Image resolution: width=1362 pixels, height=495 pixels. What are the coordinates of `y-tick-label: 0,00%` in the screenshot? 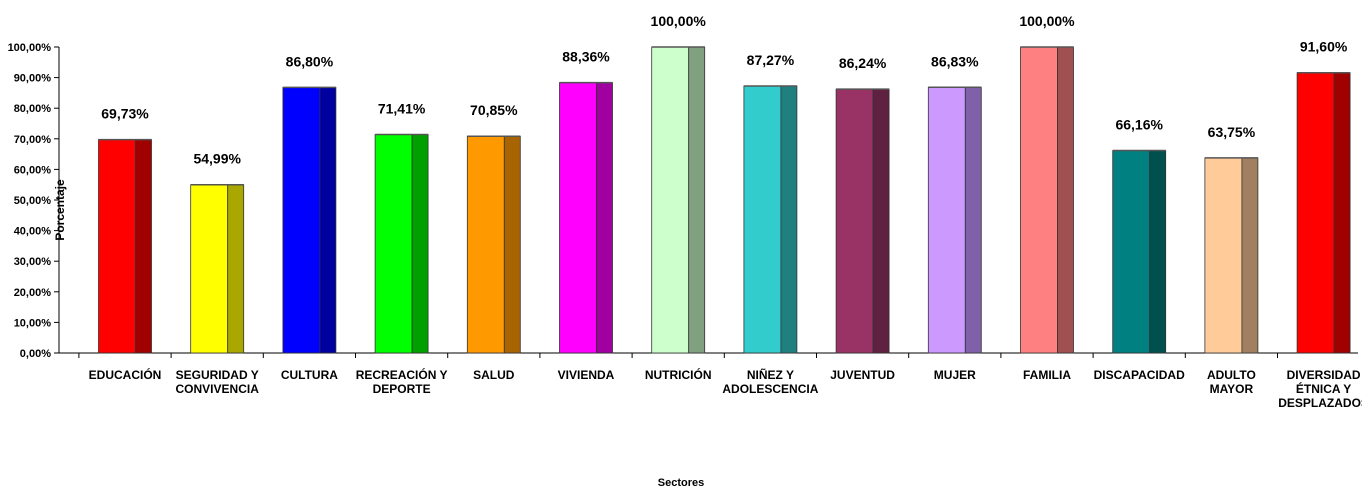 It's located at (35, 354).